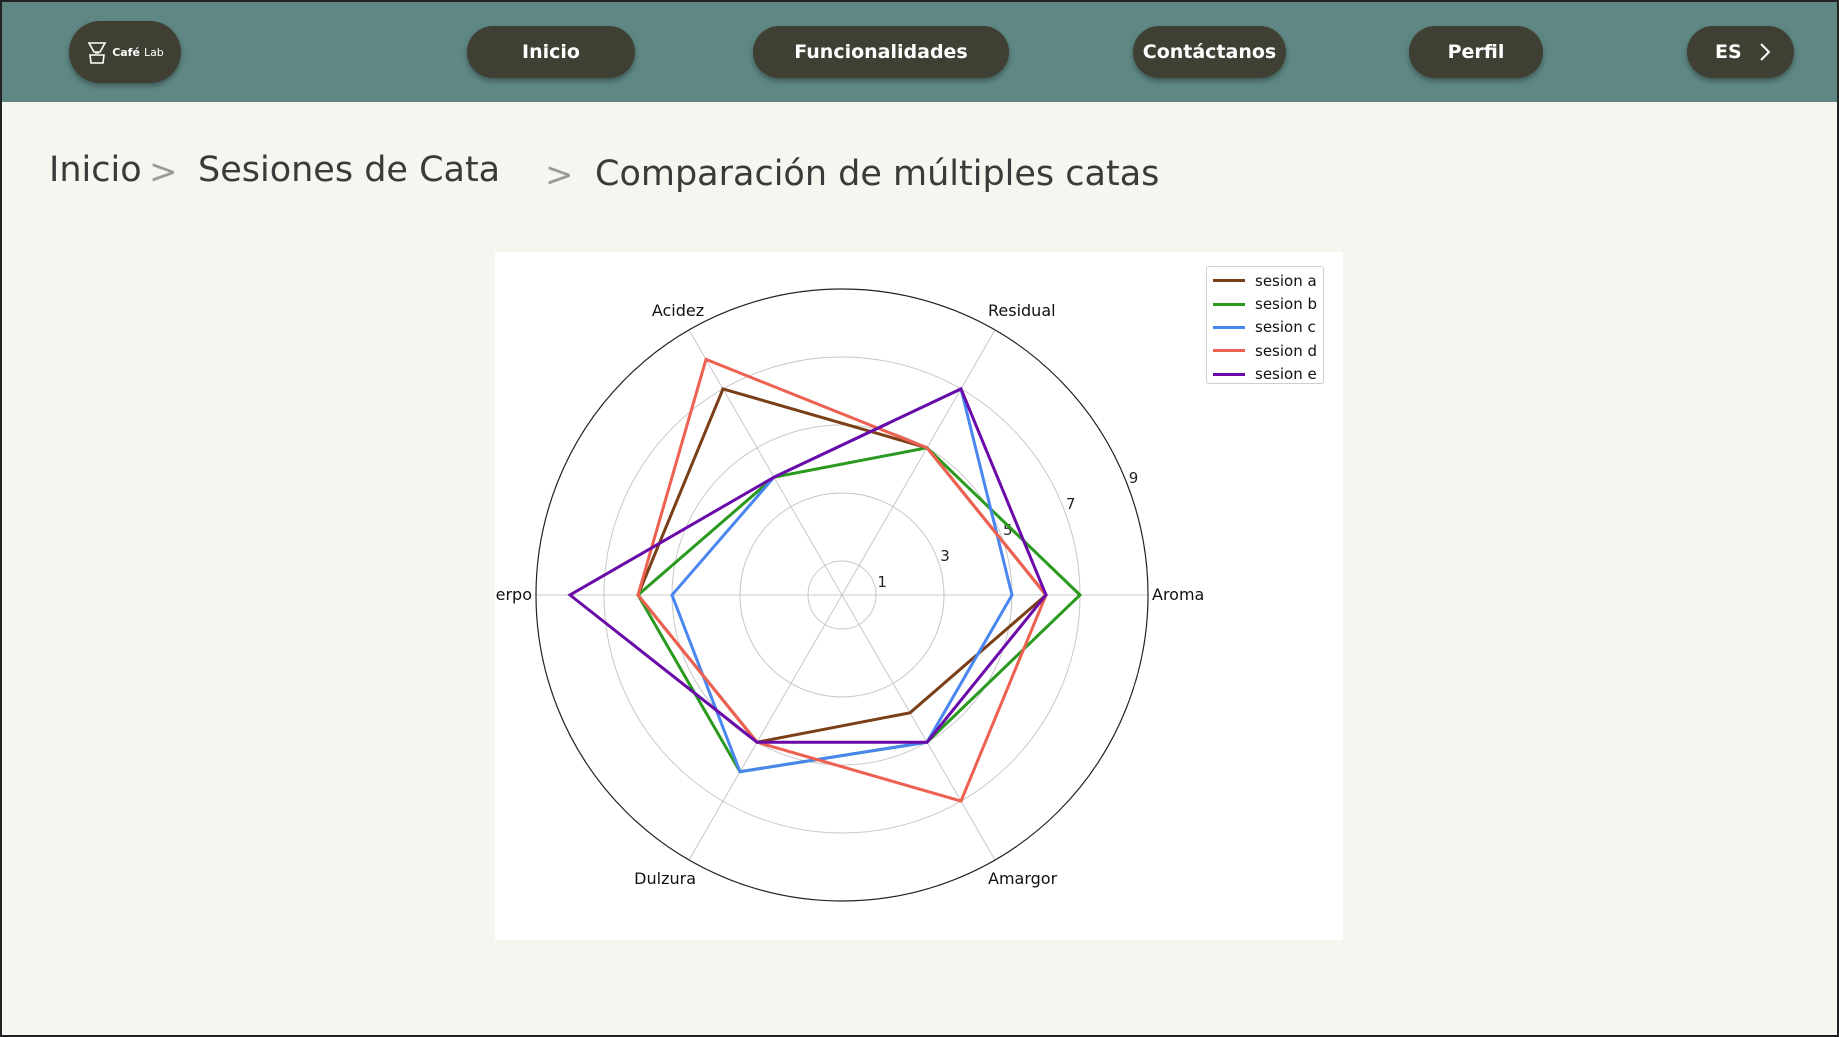 The image size is (1839, 1037). What do you see at coordinates (1023, 878) in the screenshot?
I see `axis-label: Amargor` at bounding box center [1023, 878].